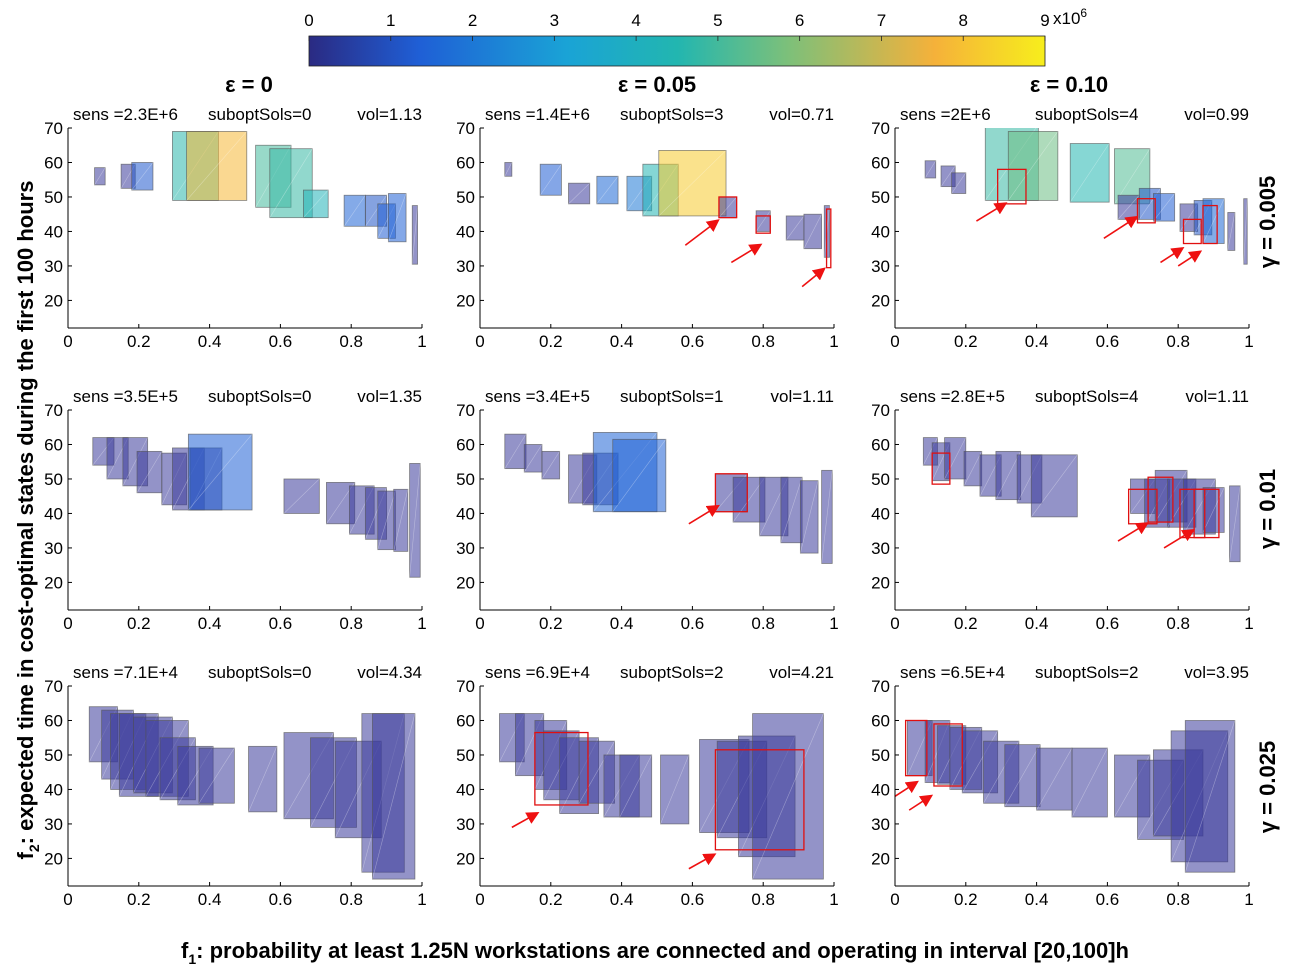 This screenshot has height=969, width=1290. Describe the element at coordinates (717, 20) in the screenshot. I see `colorbar-tick-label: 5` at that location.